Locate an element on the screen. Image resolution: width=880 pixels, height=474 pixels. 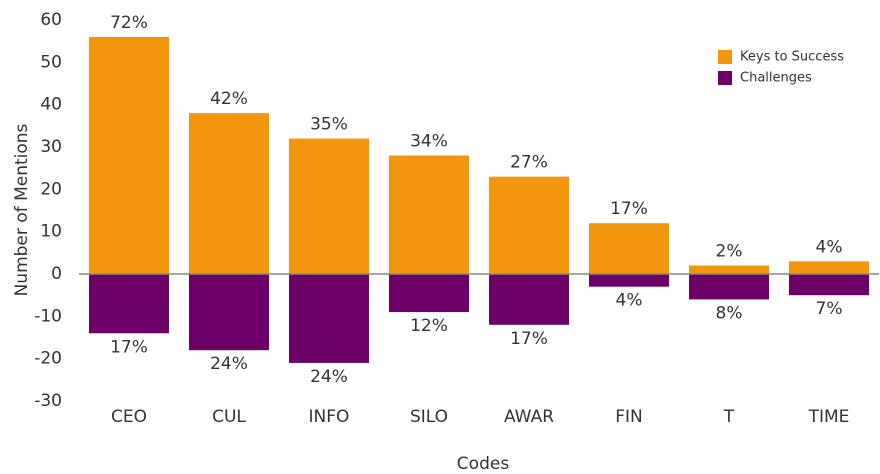
y-axis-title: Number of Mentions is located at coordinates (22, 209).